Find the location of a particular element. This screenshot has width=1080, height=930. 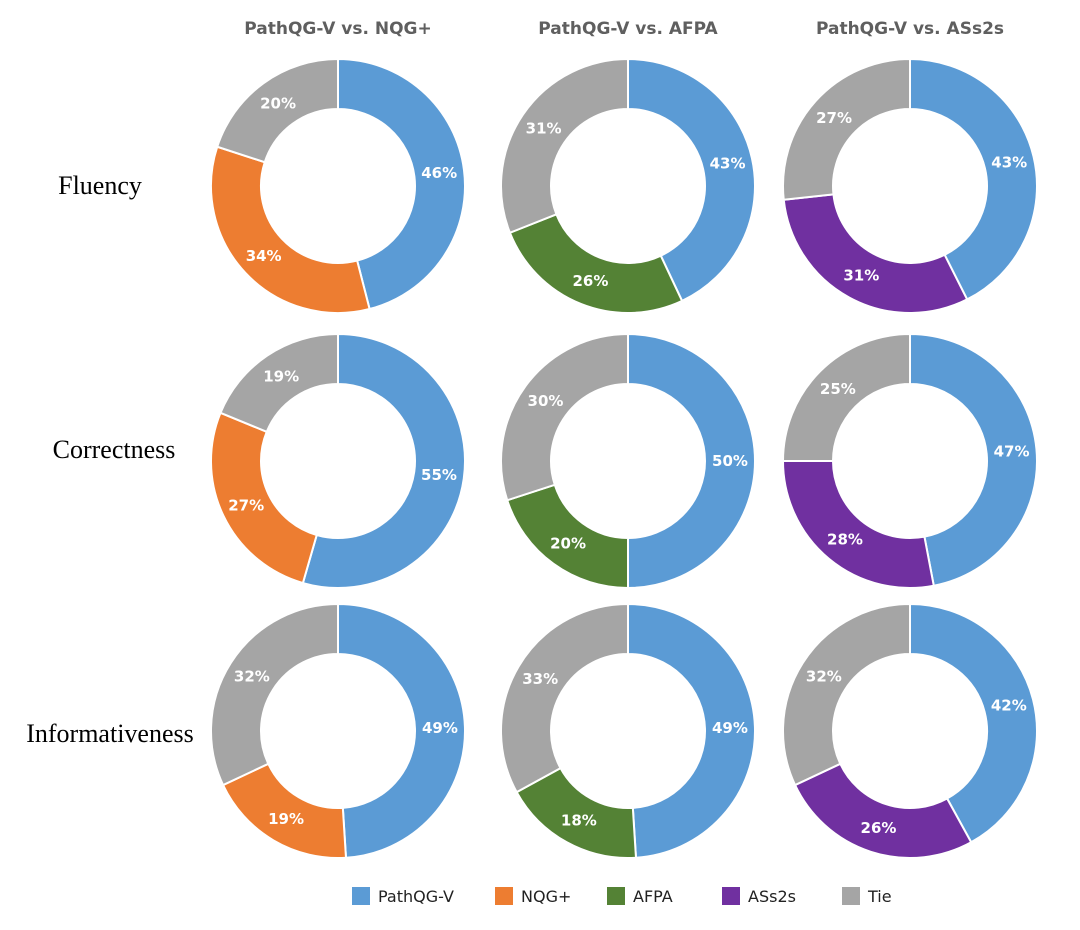

legend-item-afpa: AFPA is located at coordinates (640, 896).